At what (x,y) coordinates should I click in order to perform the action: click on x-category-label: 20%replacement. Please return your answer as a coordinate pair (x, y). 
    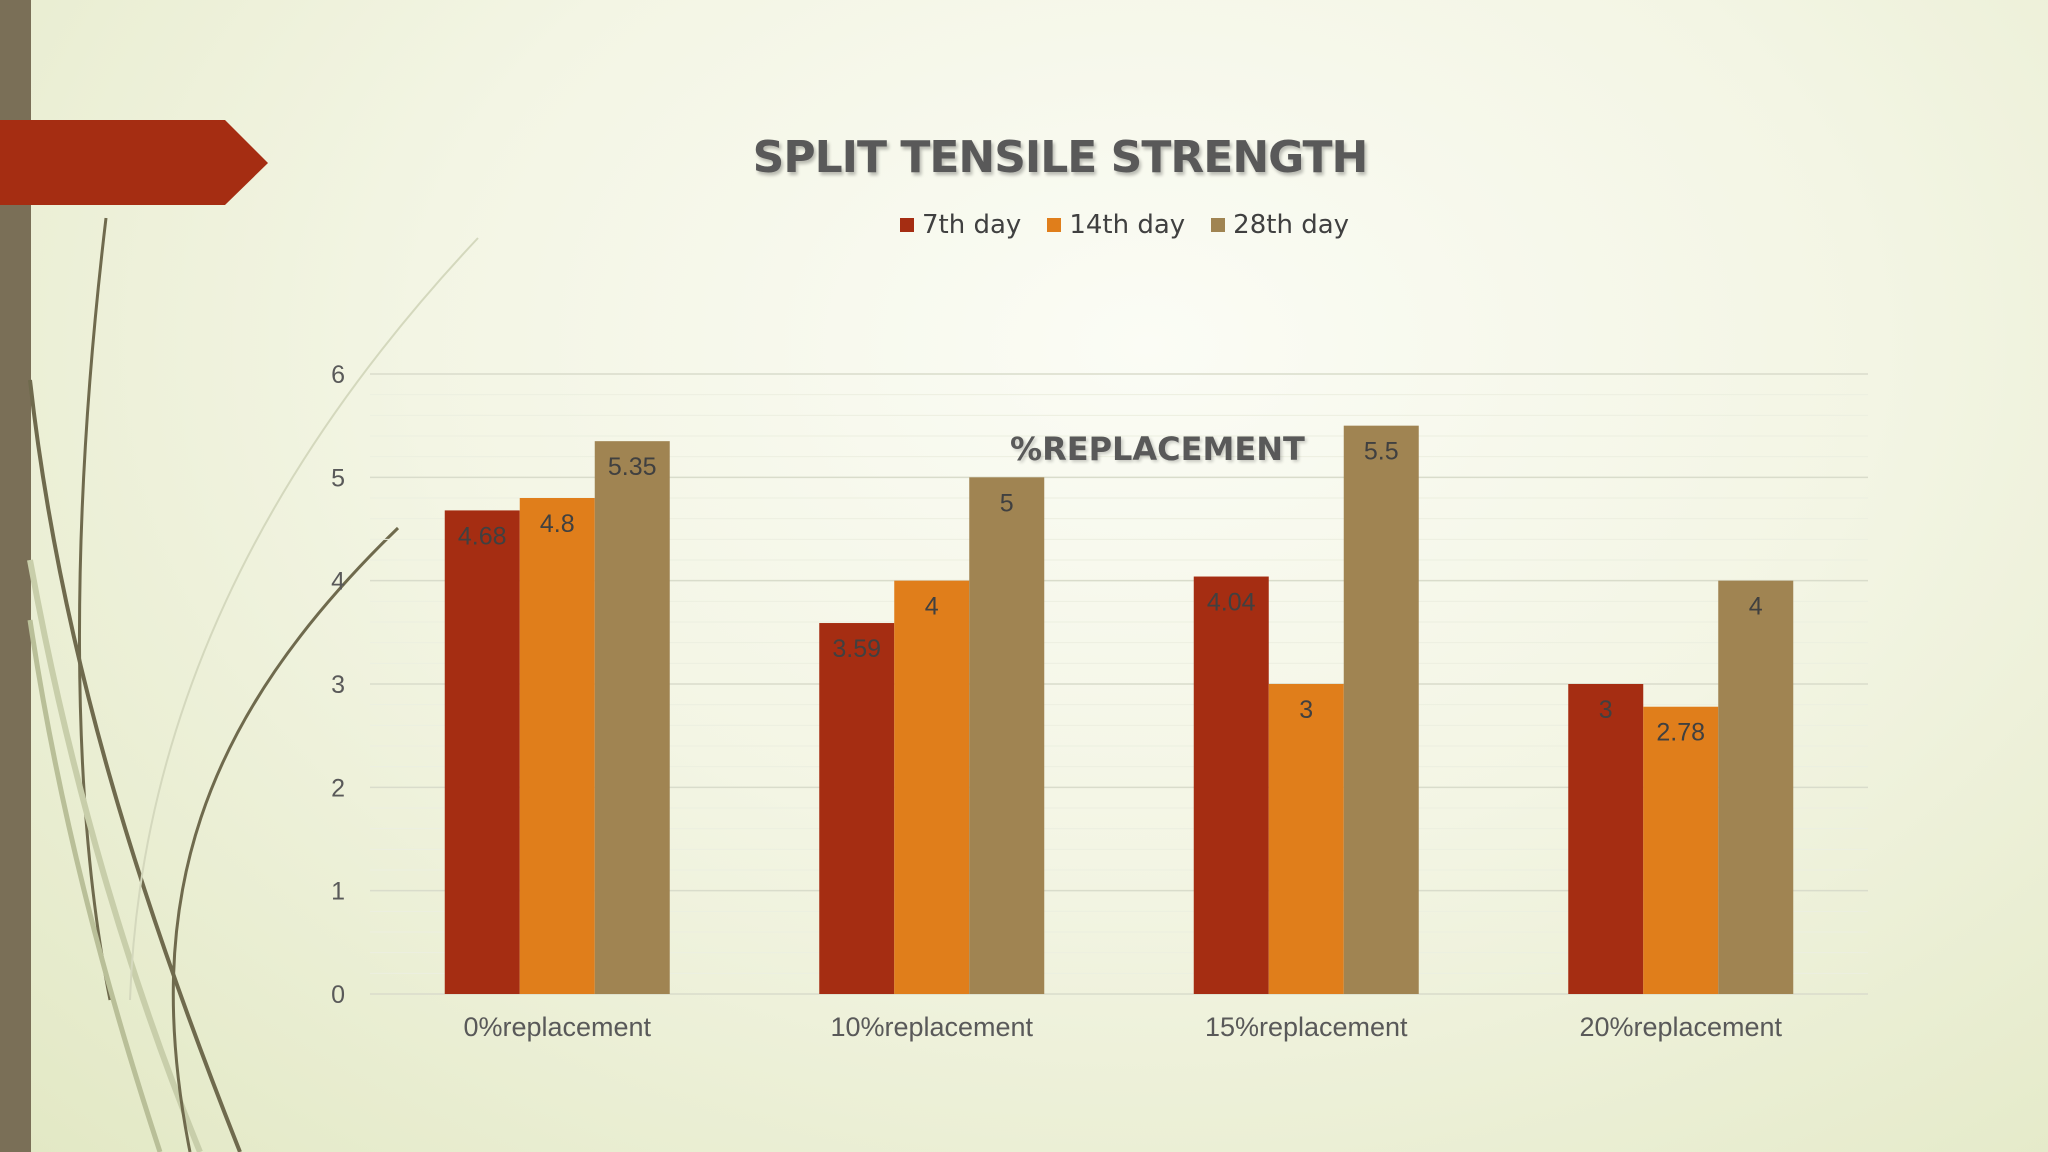
    Looking at the image, I should click on (1680, 1027).